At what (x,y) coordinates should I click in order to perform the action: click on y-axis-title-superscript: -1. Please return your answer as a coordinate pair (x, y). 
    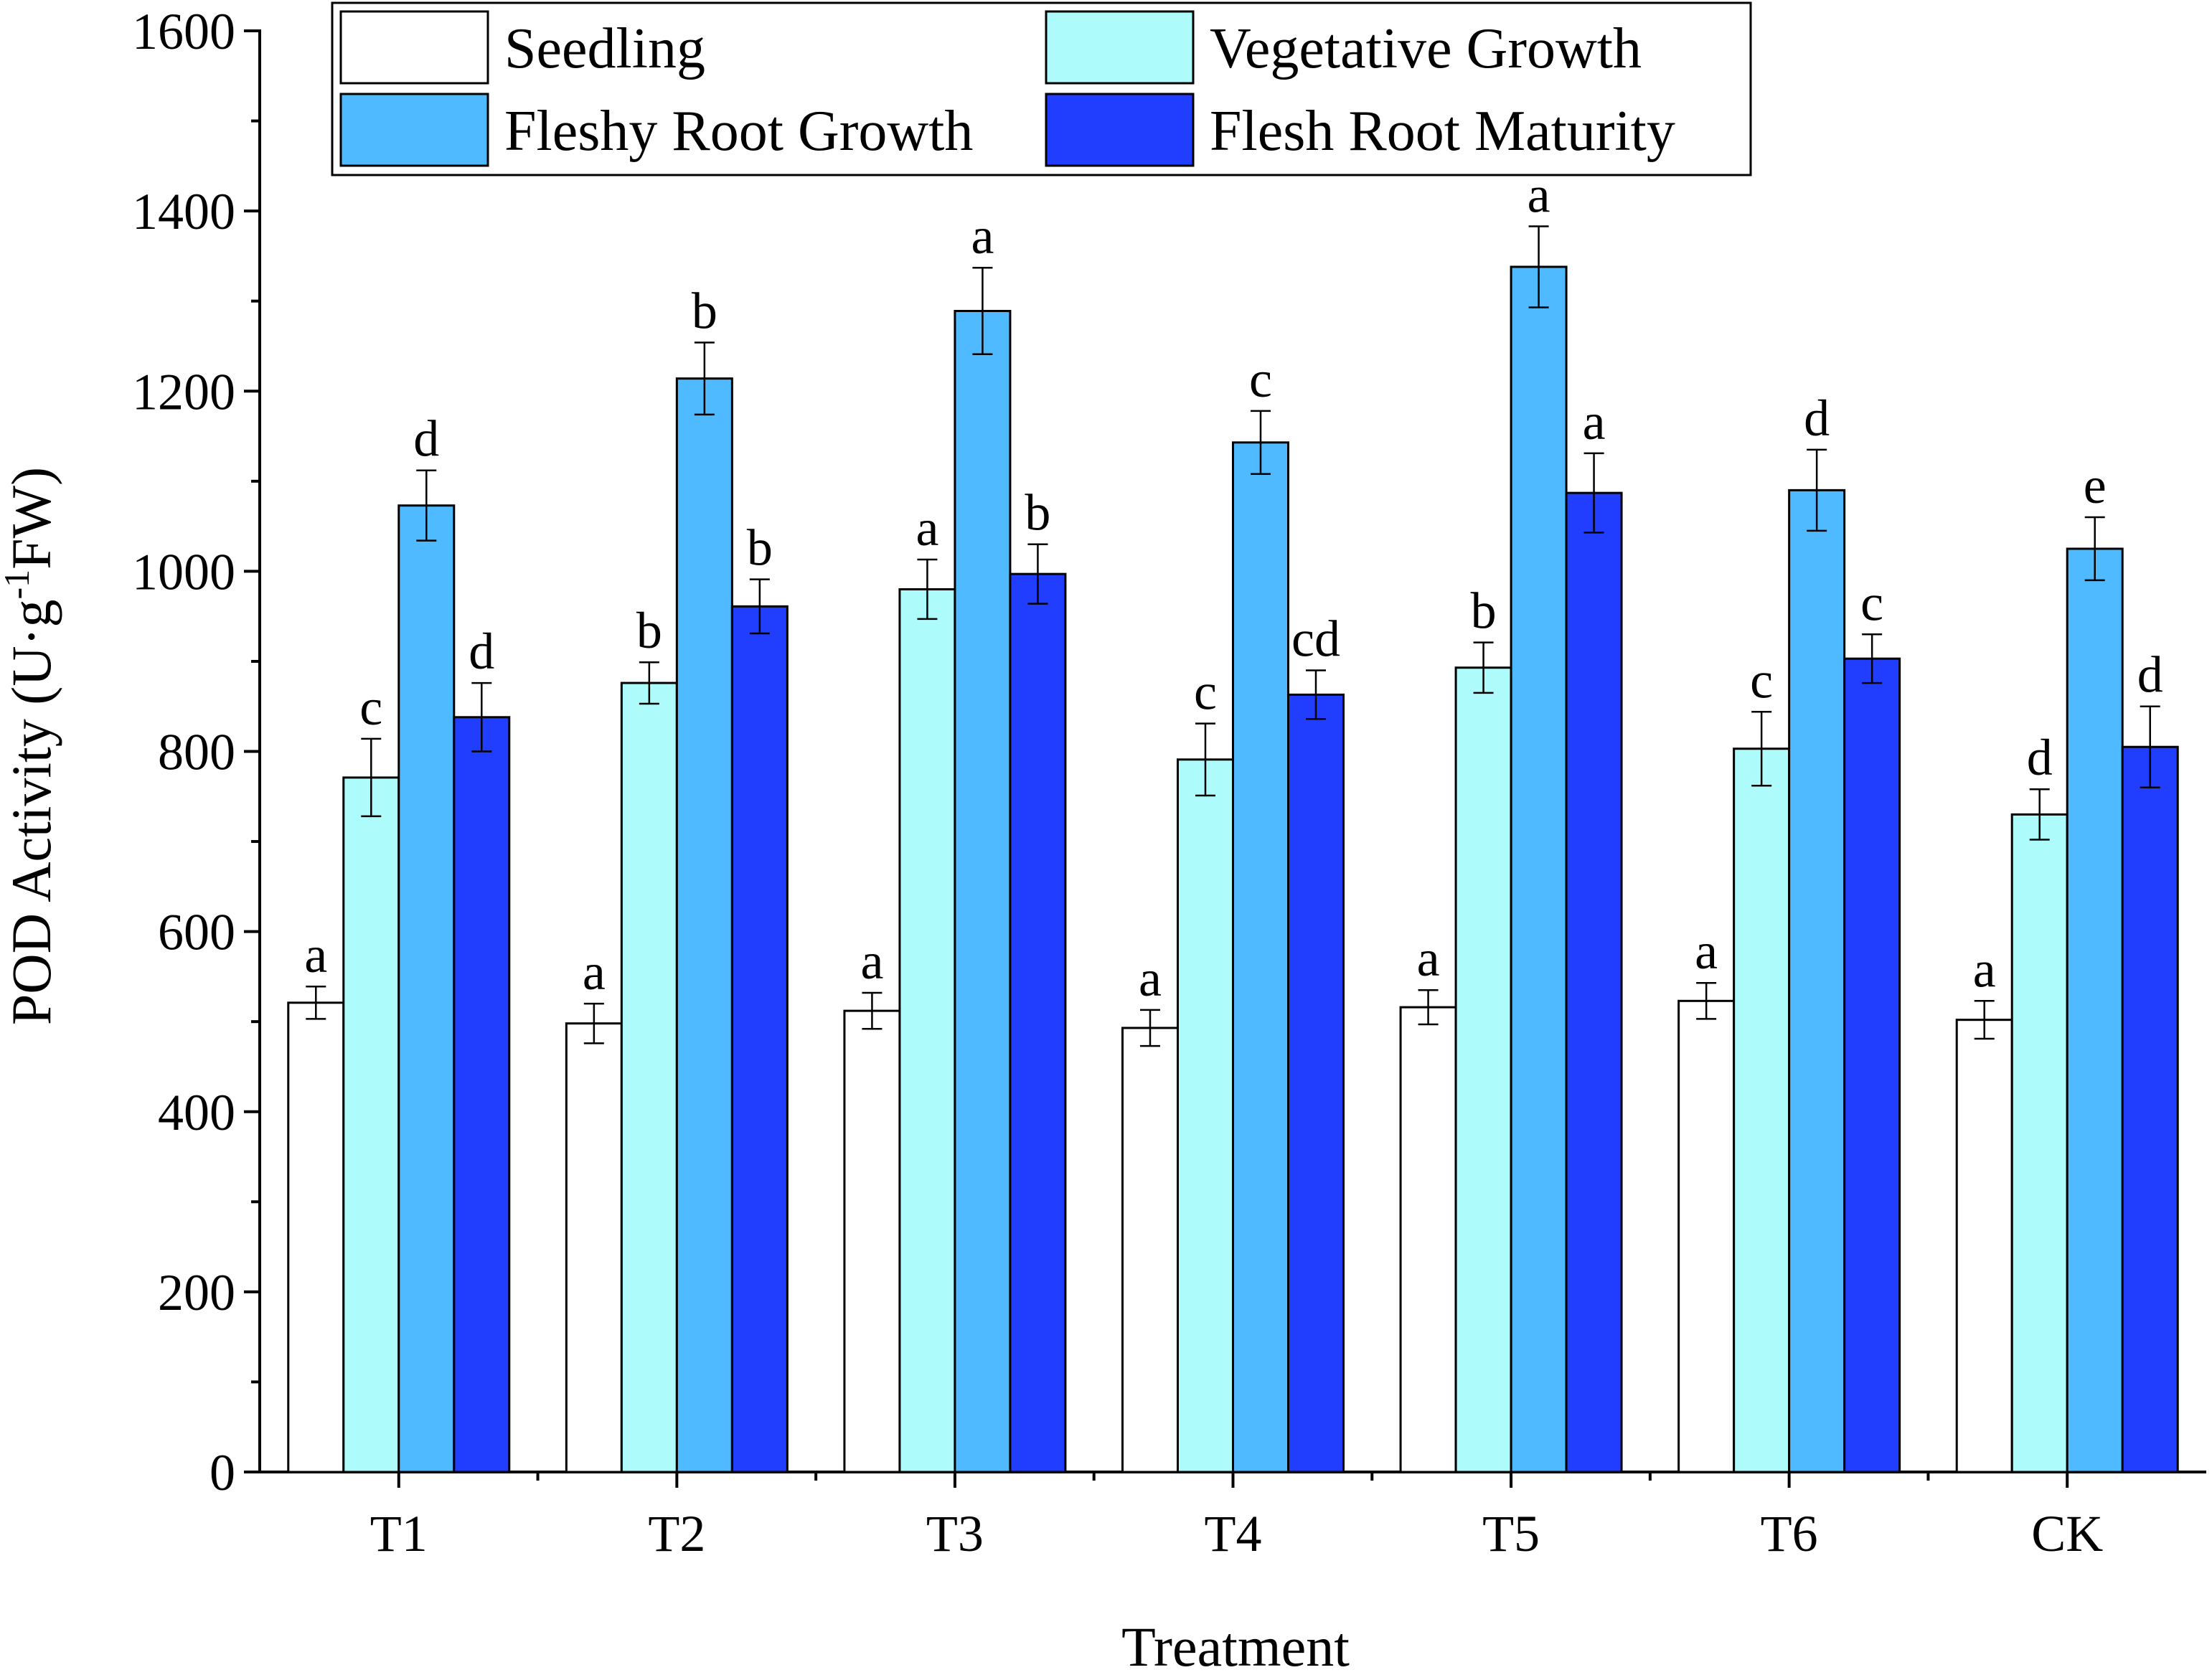
    Looking at the image, I should click on (19, 585).